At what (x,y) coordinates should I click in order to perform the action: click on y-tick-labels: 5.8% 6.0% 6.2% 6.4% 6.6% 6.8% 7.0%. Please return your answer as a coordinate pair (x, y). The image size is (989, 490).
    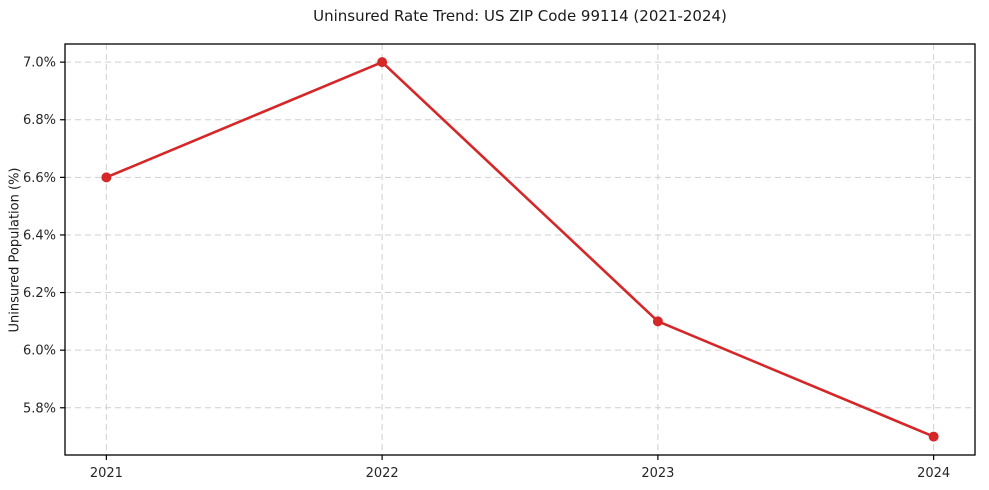
    Looking at the image, I should click on (39, 236).